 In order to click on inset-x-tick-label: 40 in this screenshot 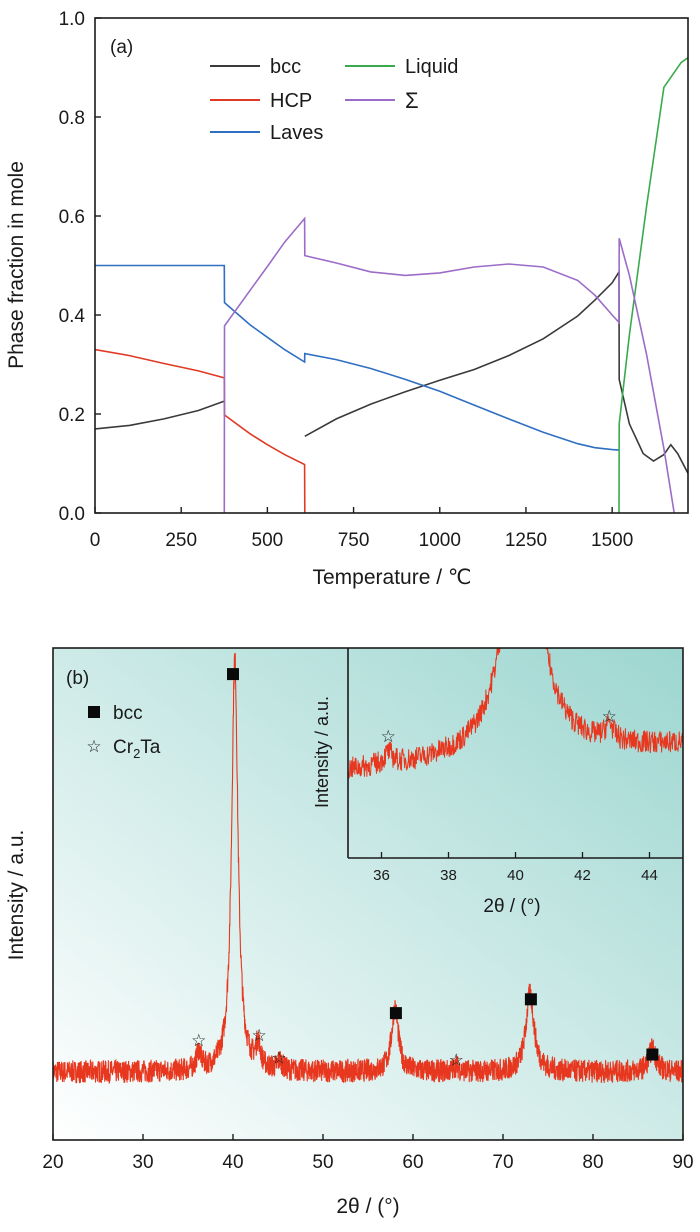, I will do `click(515, 875)`.